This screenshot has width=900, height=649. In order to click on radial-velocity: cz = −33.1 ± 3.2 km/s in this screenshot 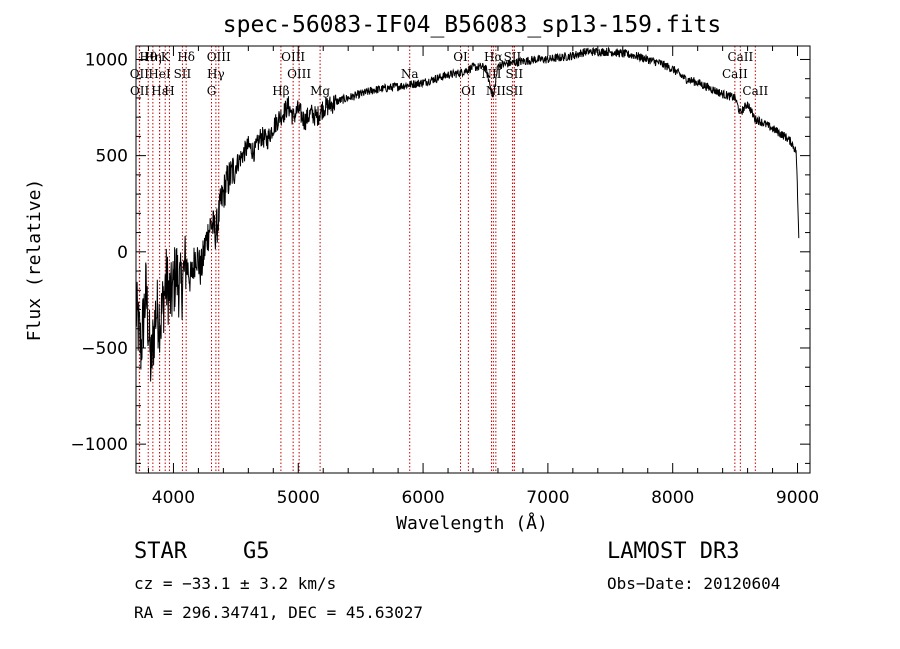, I will do `click(235, 583)`.